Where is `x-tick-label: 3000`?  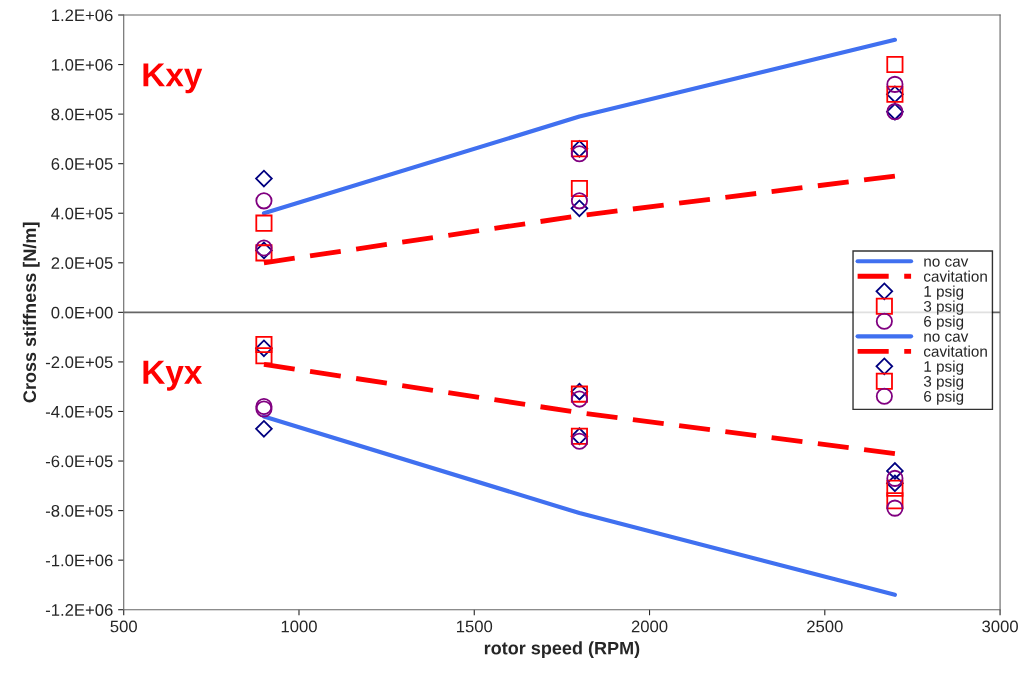
x-tick-label: 3000 is located at coordinates (1000, 626).